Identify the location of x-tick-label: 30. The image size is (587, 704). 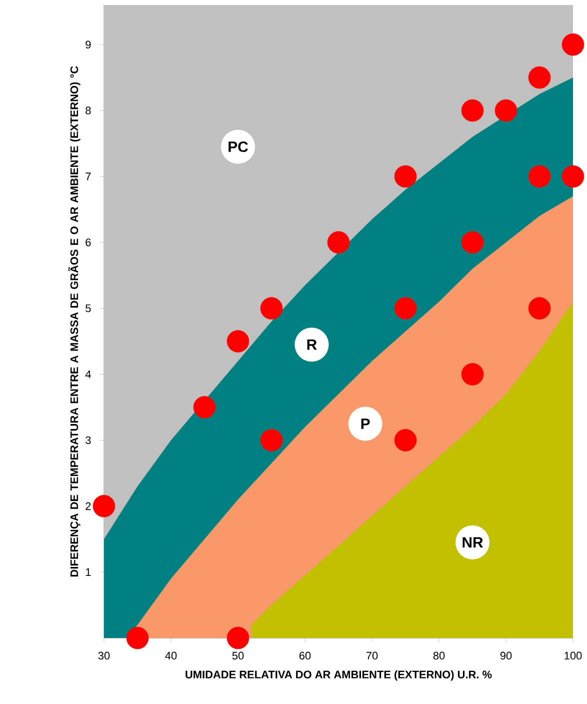
(104, 656).